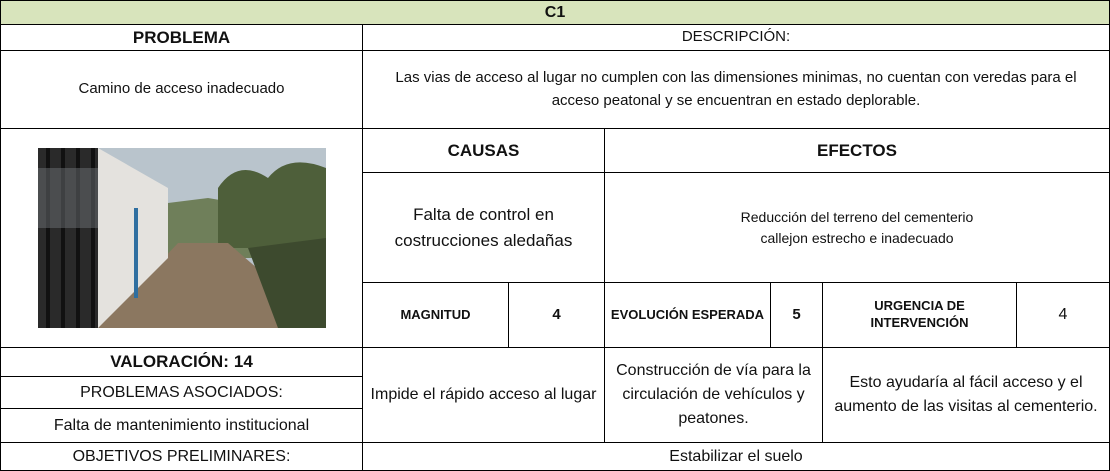 This screenshot has height=471, width=1110. What do you see at coordinates (919, 315) in the screenshot?
I see `urgency-label: URGENCIA DE INTERVENCIÓN` at bounding box center [919, 315].